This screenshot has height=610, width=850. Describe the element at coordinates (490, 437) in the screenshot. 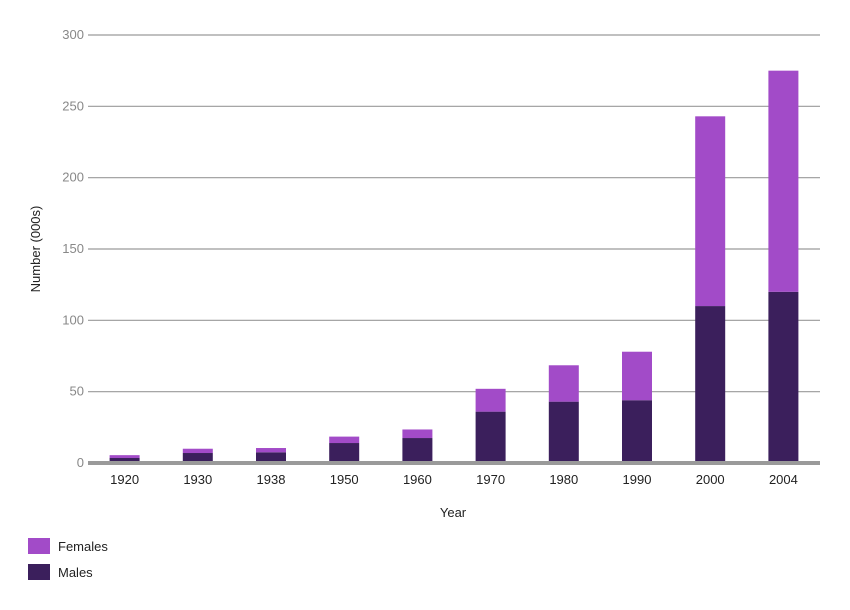

I see `bar-males-1970` at that location.